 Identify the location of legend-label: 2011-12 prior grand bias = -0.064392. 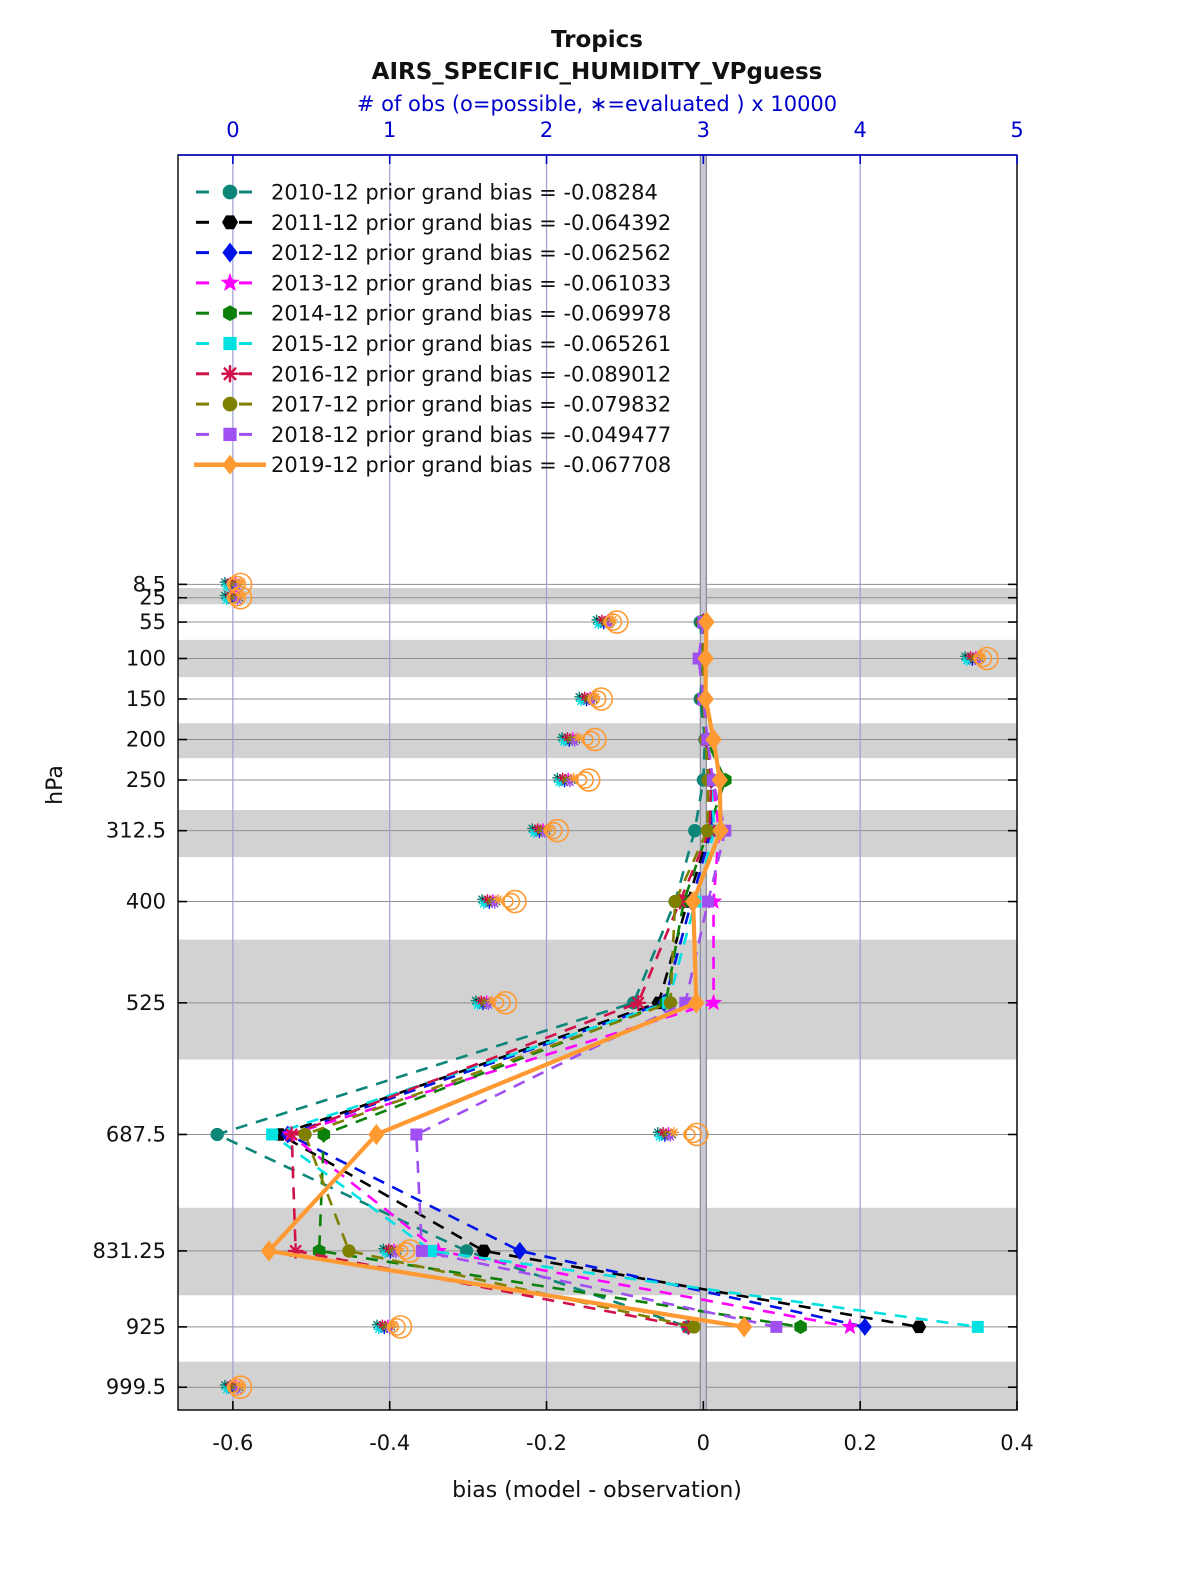
(471, 223).